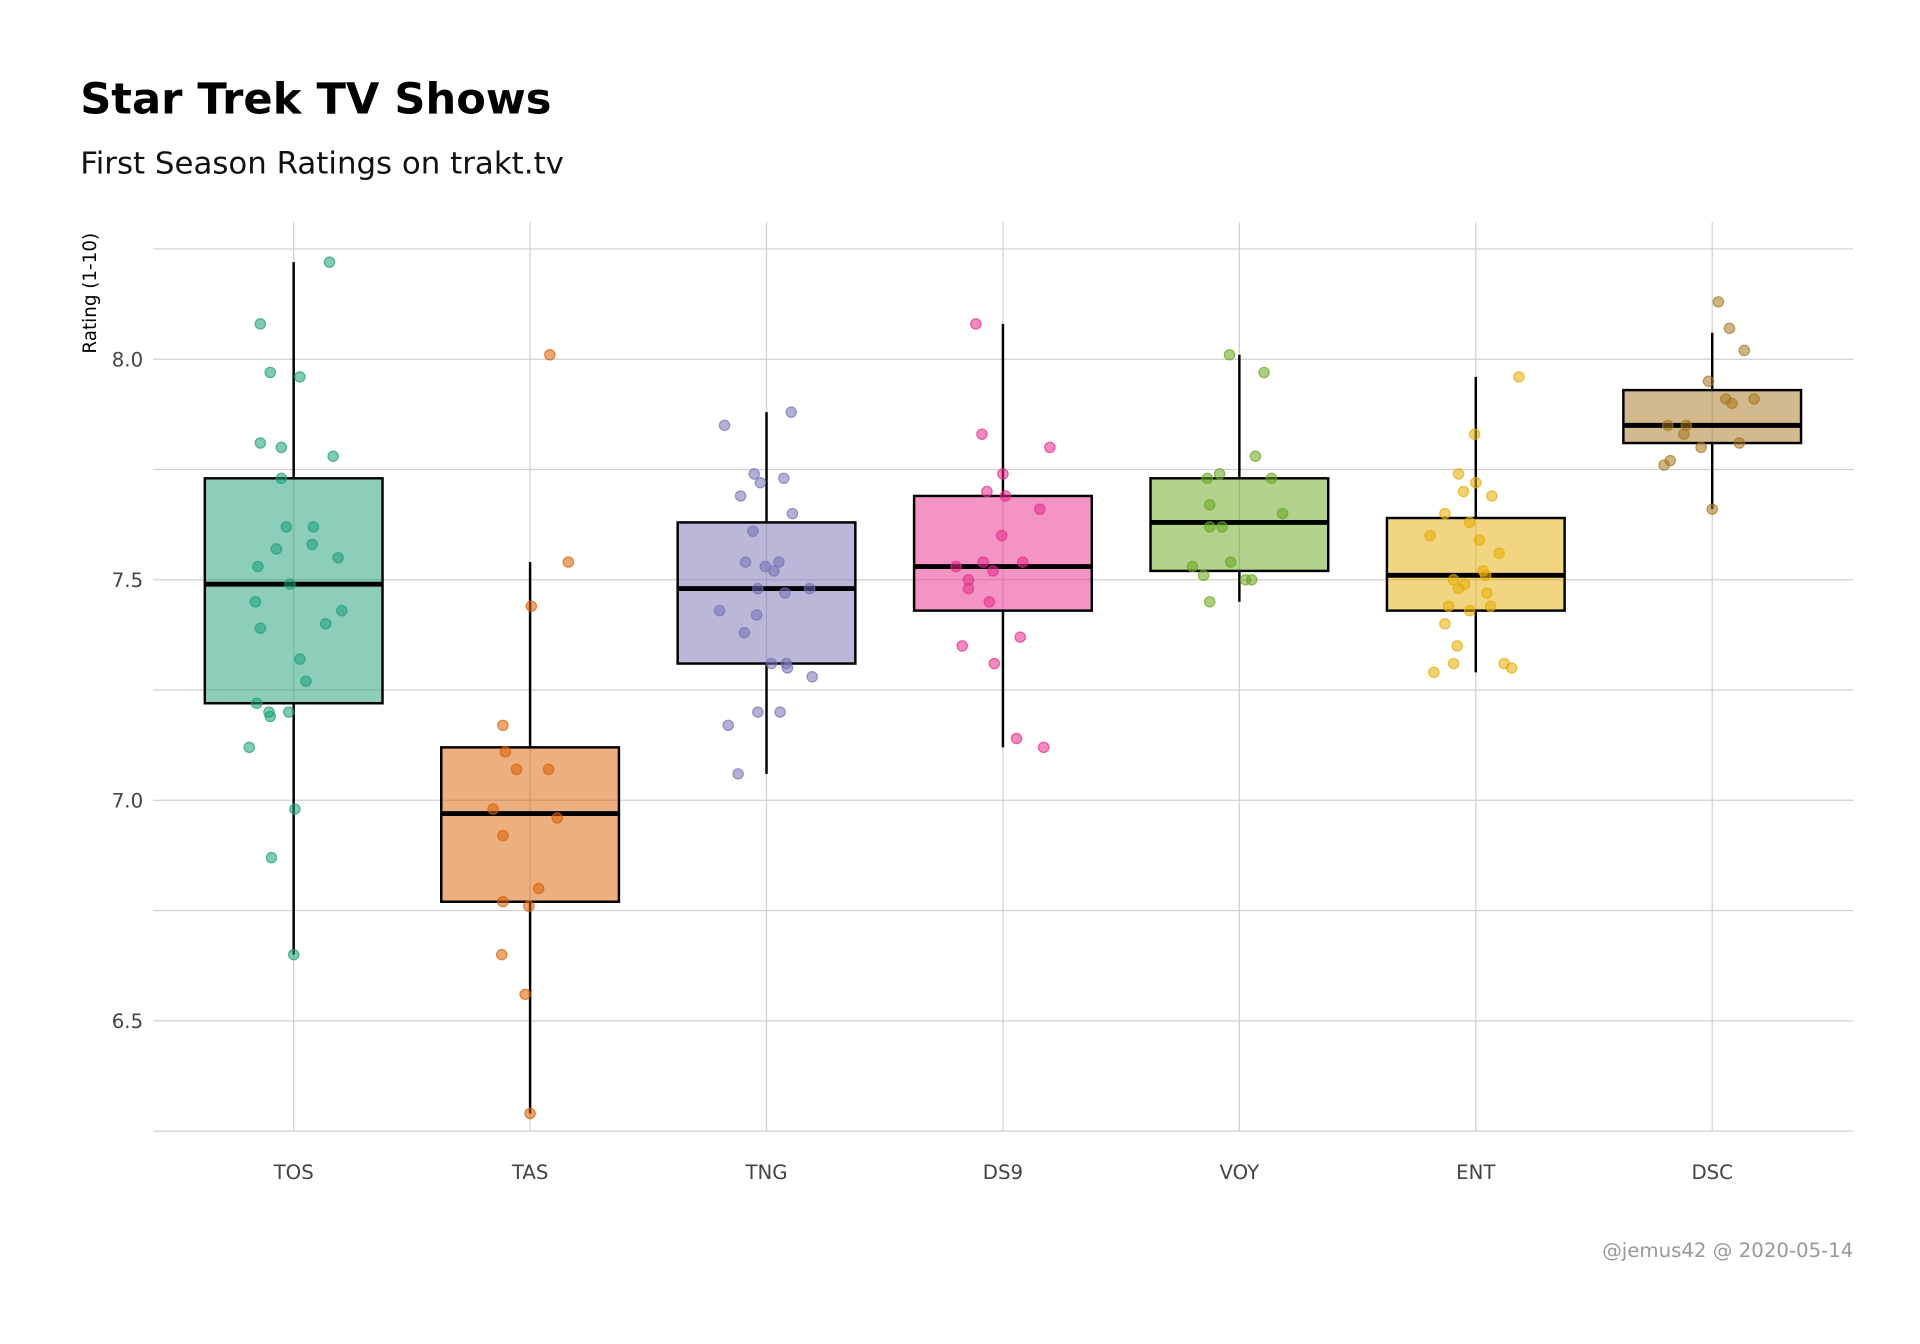 Image resolution: width=1920 pixels, height=1344 pixels. What do you see at coordinates (322, 164) in the screenshot?
I see `chart-subtitle: First Season Ratings on trakt.tv` at bounding box center [322, 164].